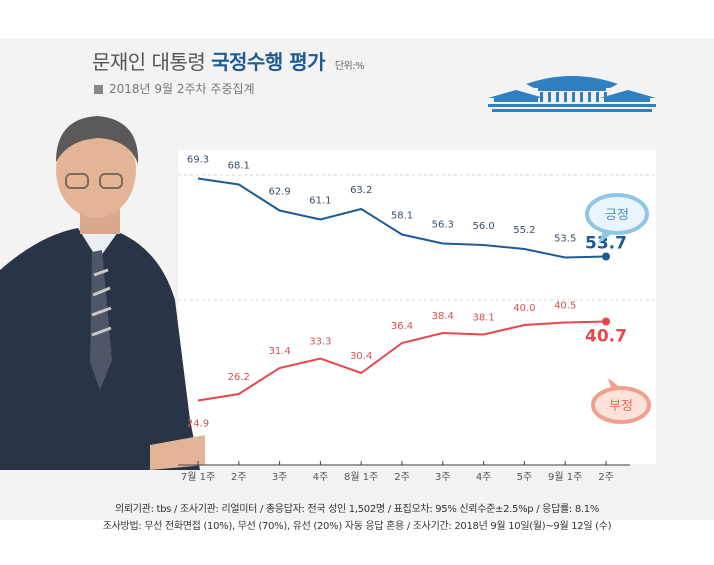 This screenshot has height=565, width=714. Describe the element at coordinates (572, 94) in the screenshot. I see `blue-house-icon` at that location.